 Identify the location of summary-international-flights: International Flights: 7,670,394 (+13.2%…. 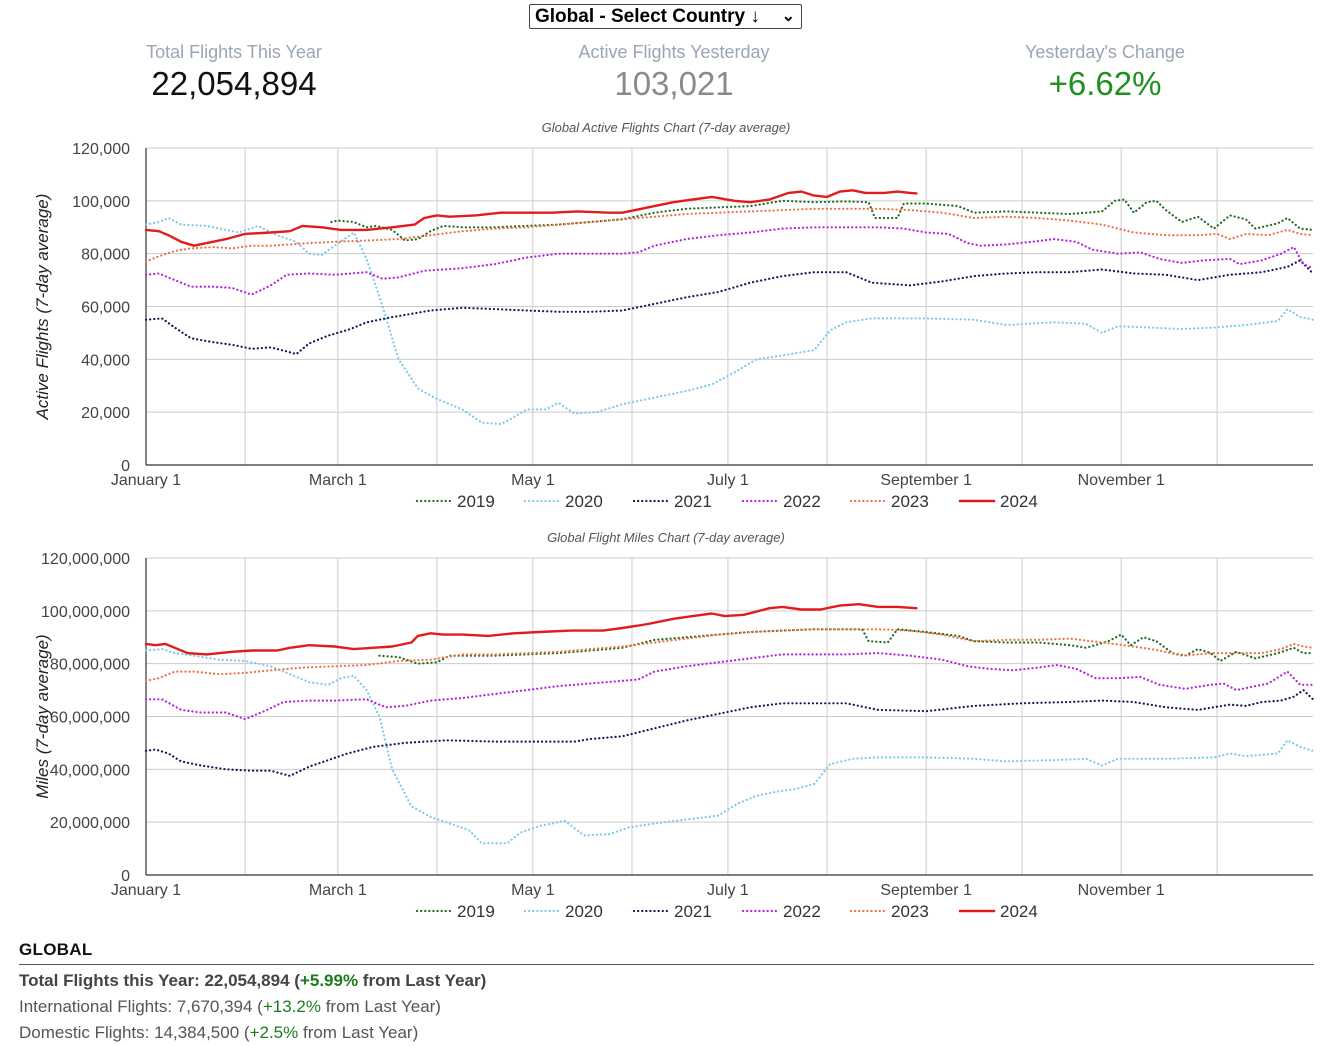
(230, 1006).